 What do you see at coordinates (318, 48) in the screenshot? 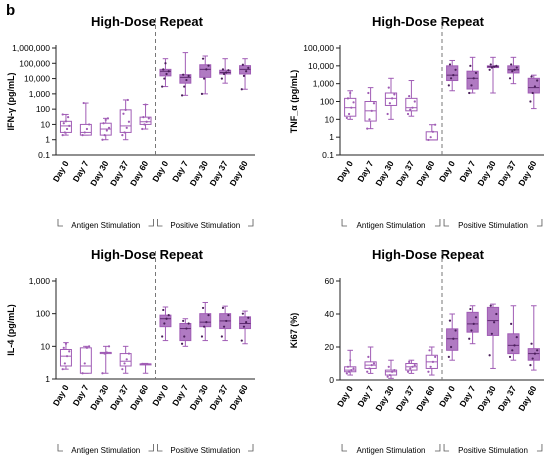
I see `y-tick-label: 100,000` at bounding box center [318, 48].